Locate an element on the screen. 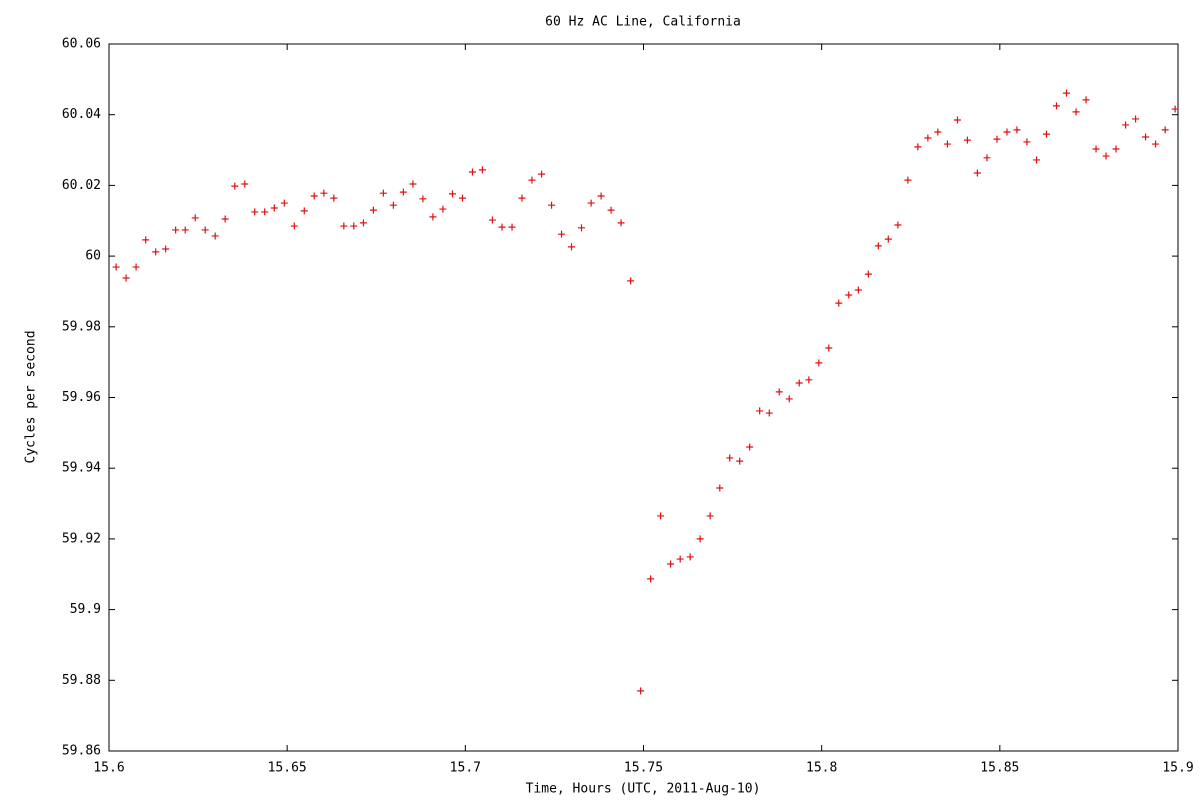  y-tick-label: 60.04 is located at coordinates (81, 114).